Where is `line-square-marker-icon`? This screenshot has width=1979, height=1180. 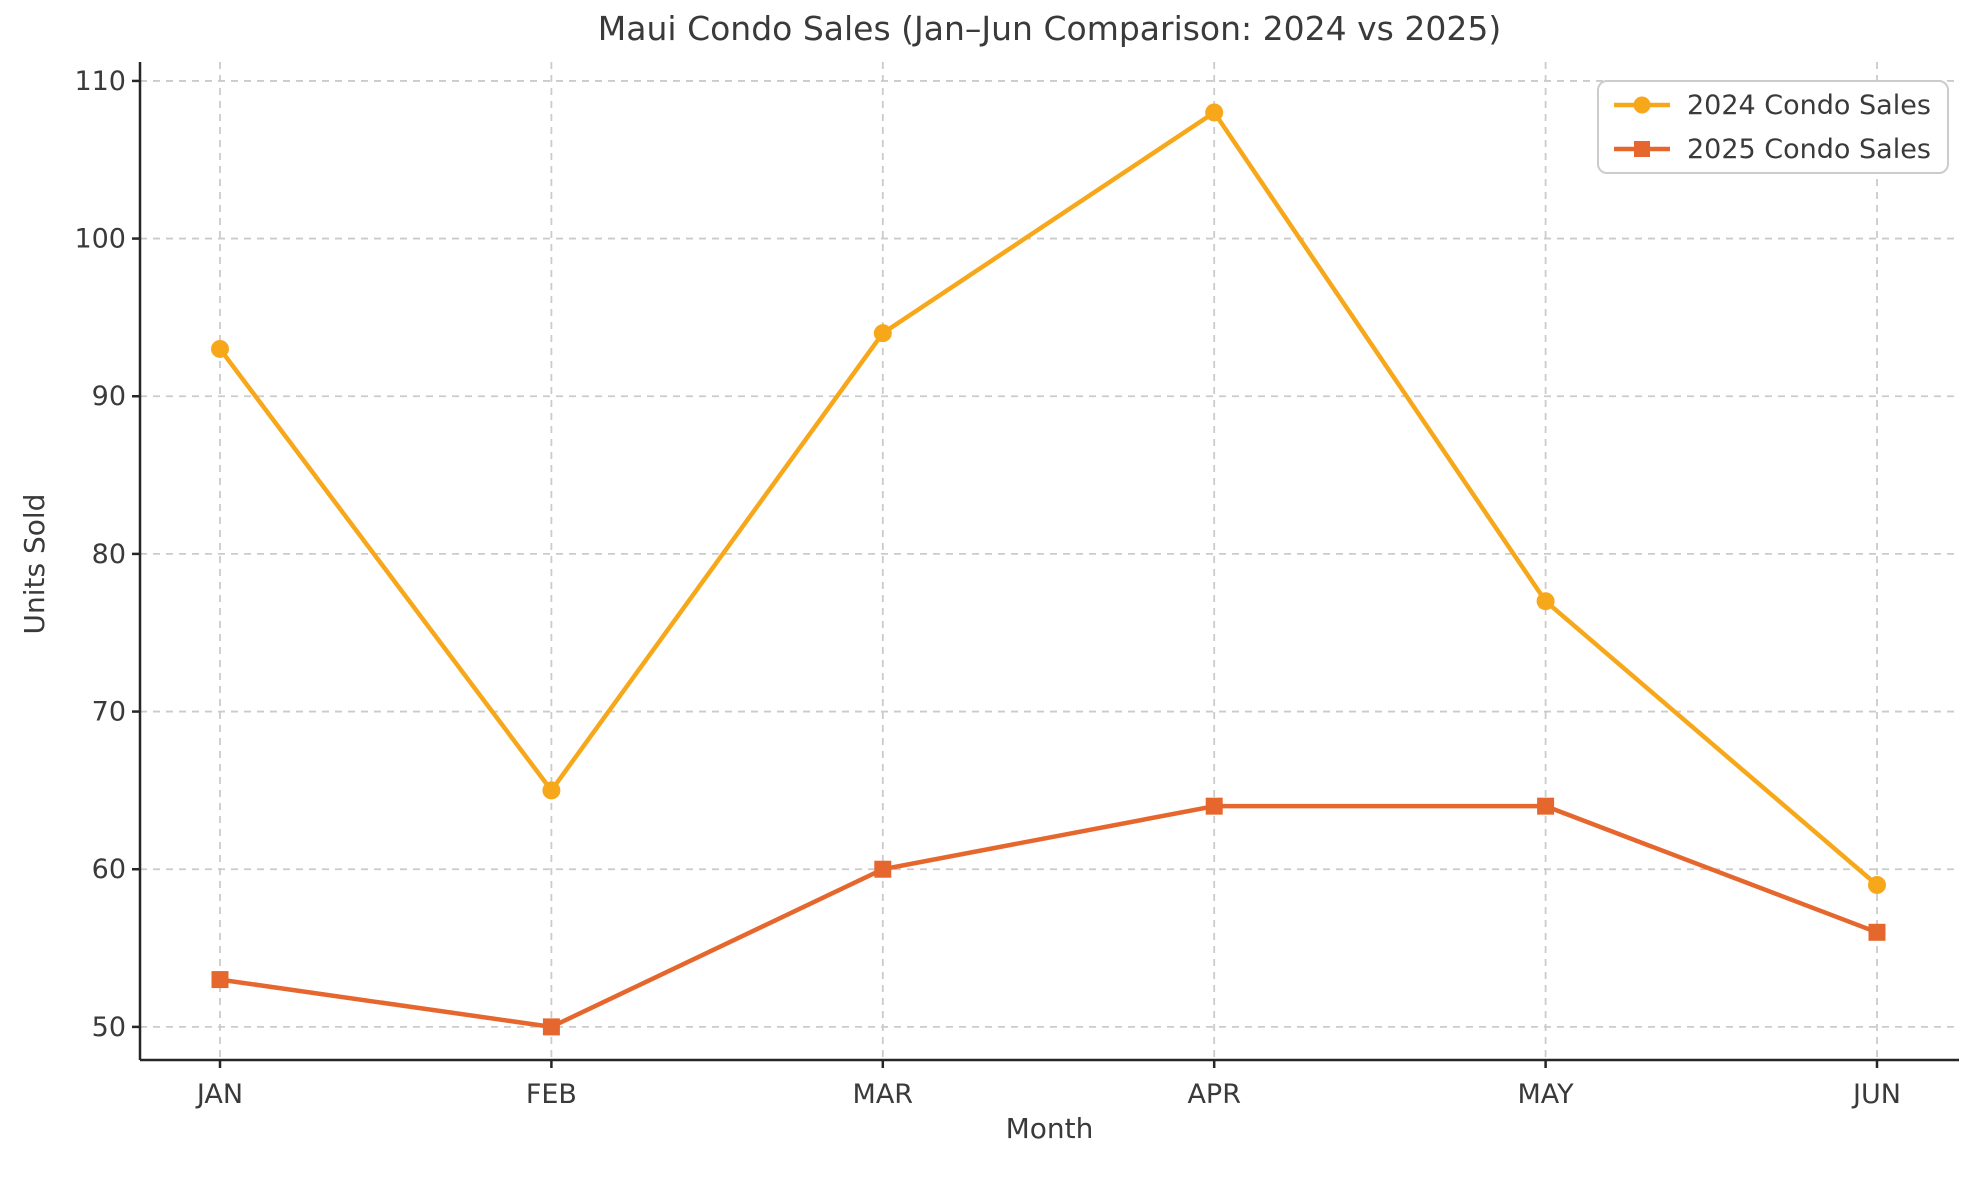
line-square-marker-icon is located at coordinates (1642, 149).